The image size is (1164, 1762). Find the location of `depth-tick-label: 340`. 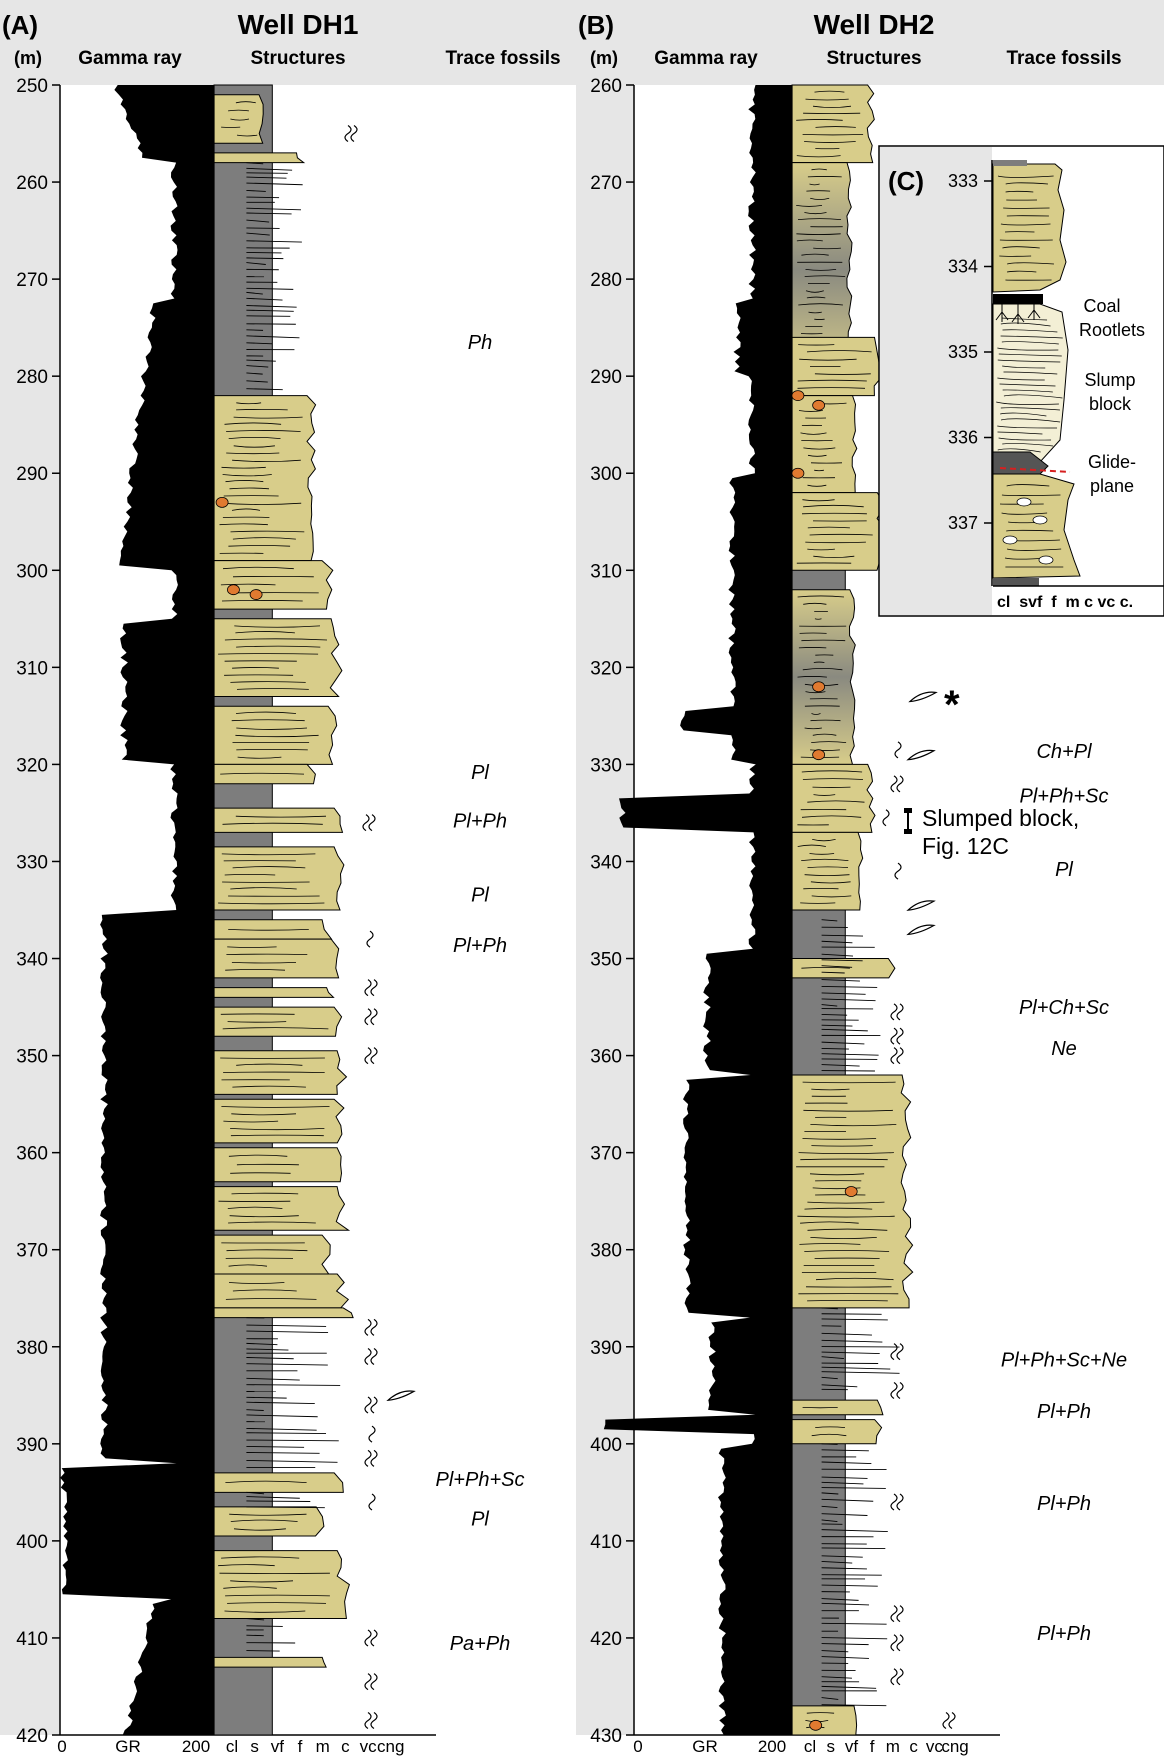

depth-tick-label: 340 is located at coordinates (32, 960).